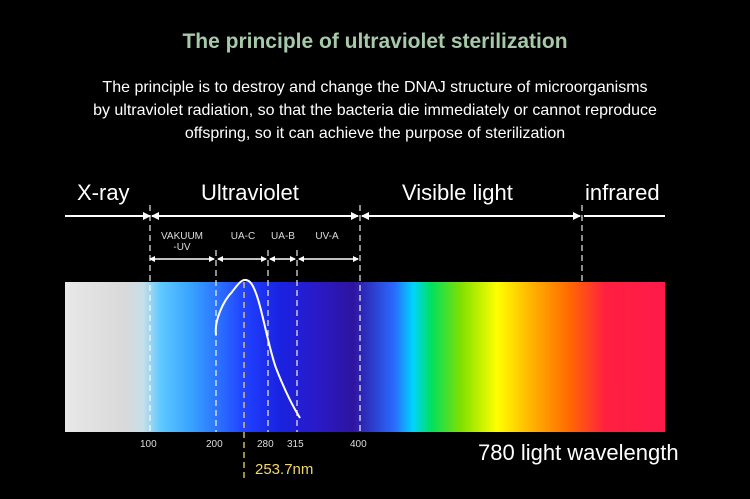  I want to click on subband-uab: UA-B, so click(283, 236).